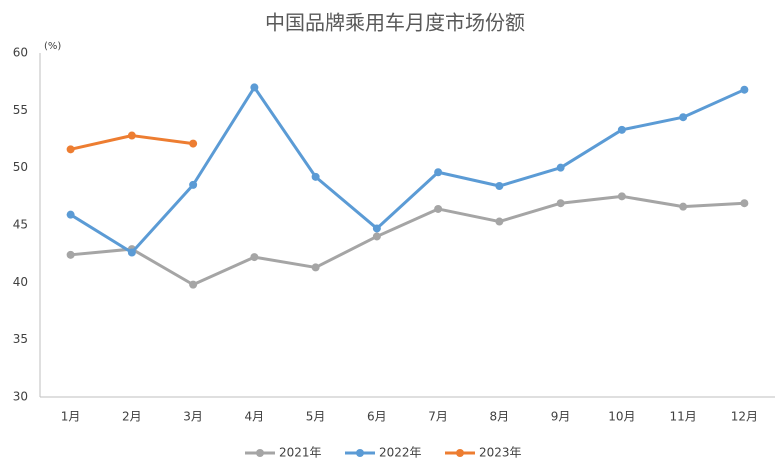 The image size is (784, 470). Describe the element at coordinates (438, 417) in the screenshot. I see `x-tick-label: 7月` at that location.